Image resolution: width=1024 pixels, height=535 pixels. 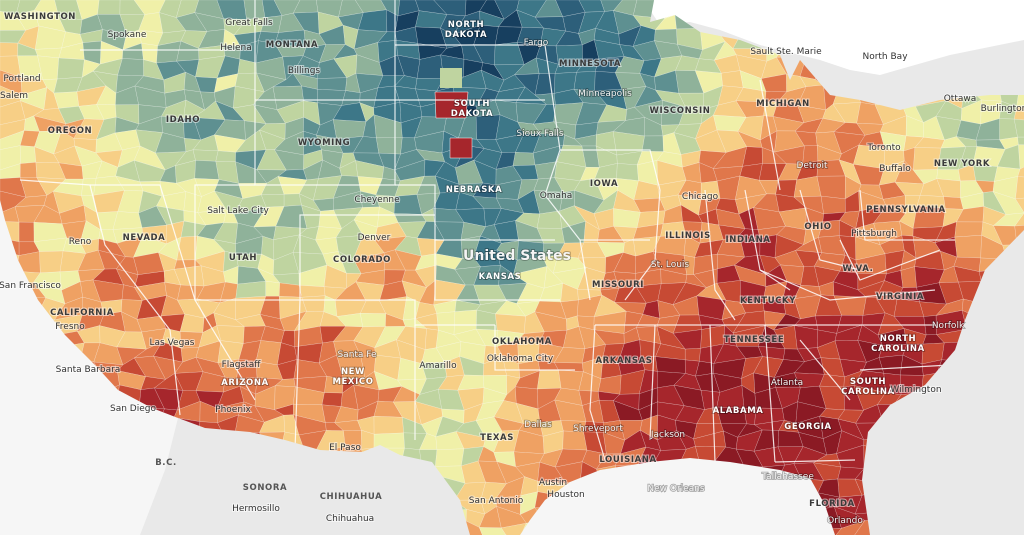 What do you see at coordinates (14, 96) in the screenshot?
I see `city-label: Salem` at bounding box center [14, 96].